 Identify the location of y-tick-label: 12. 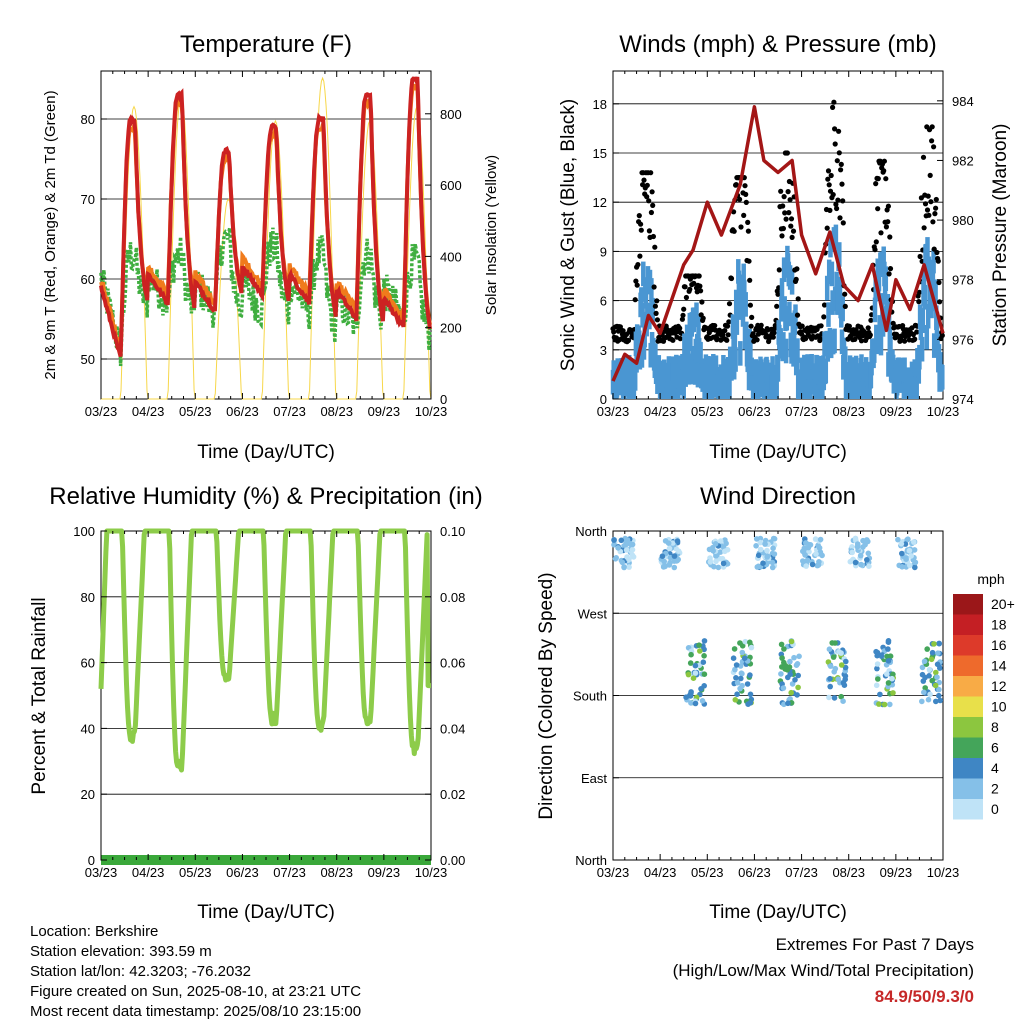
(600, 202).